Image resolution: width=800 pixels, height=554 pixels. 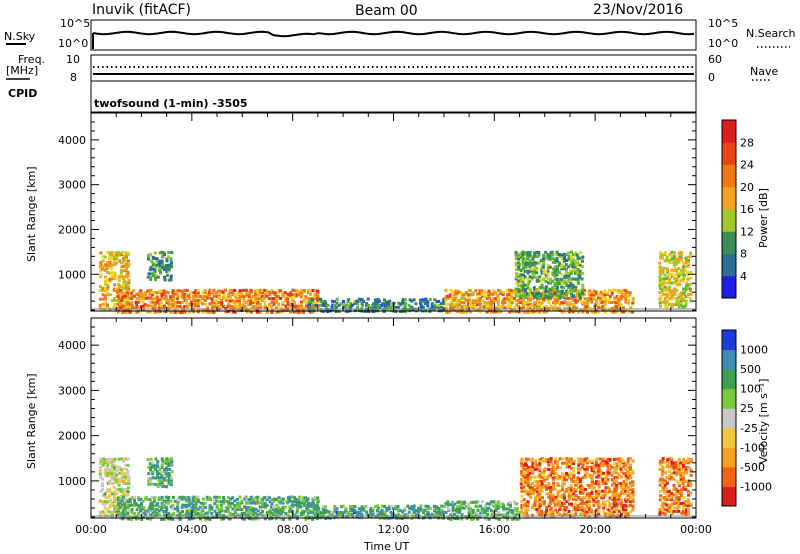 I want to click on y-tick-label: 3000, so click(x=72, y=185).